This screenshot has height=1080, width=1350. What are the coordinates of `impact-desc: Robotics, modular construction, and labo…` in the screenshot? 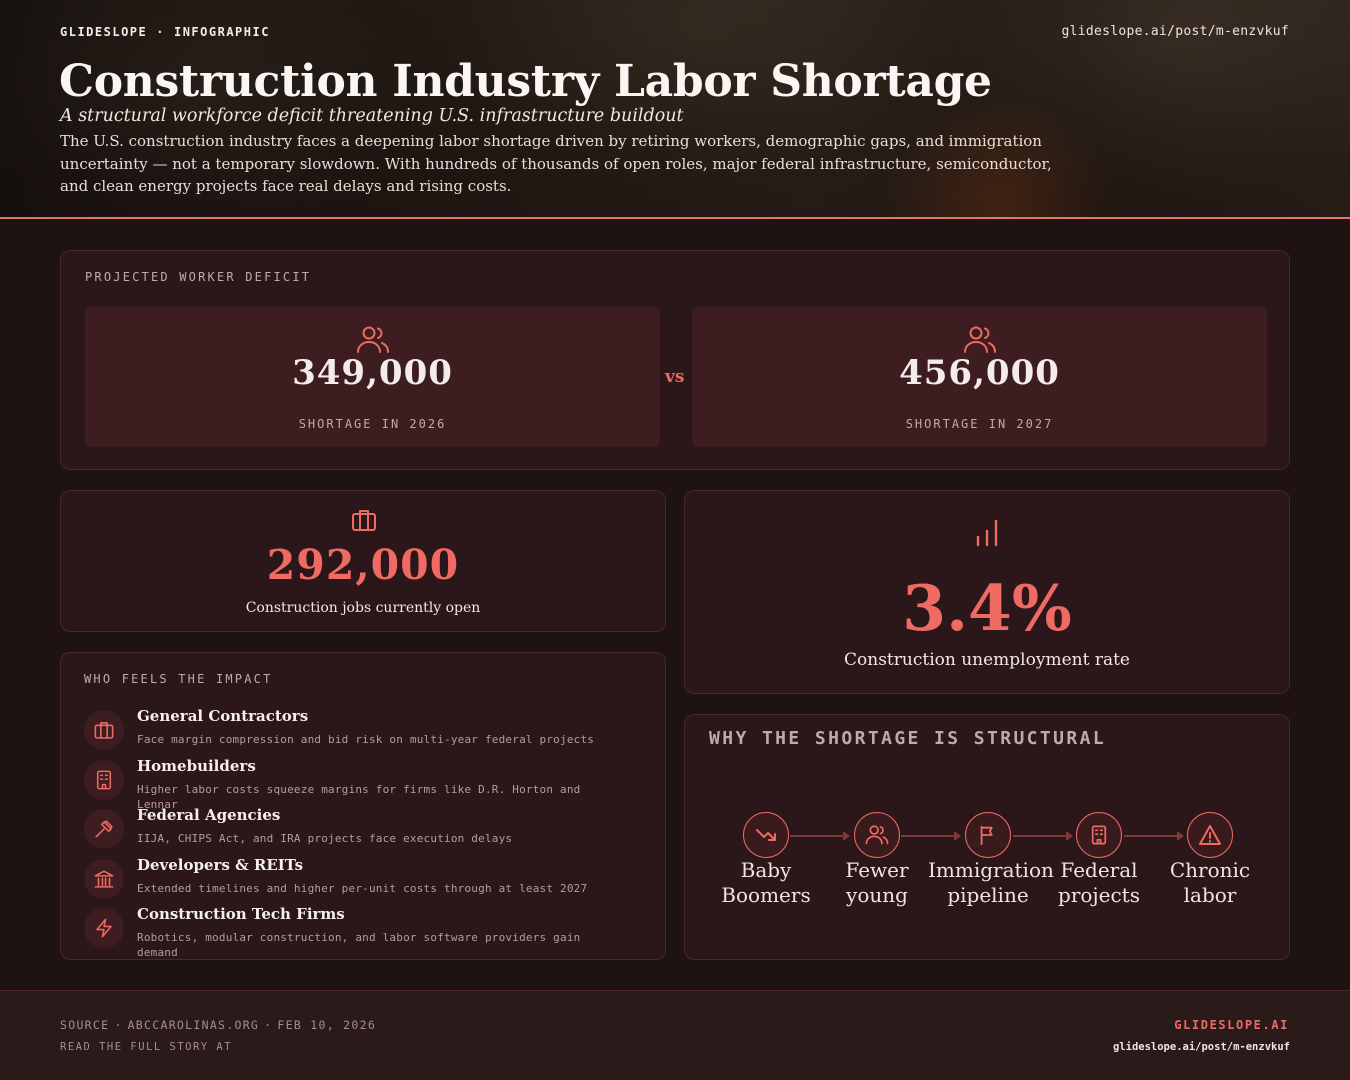 It's located at (359, 945).